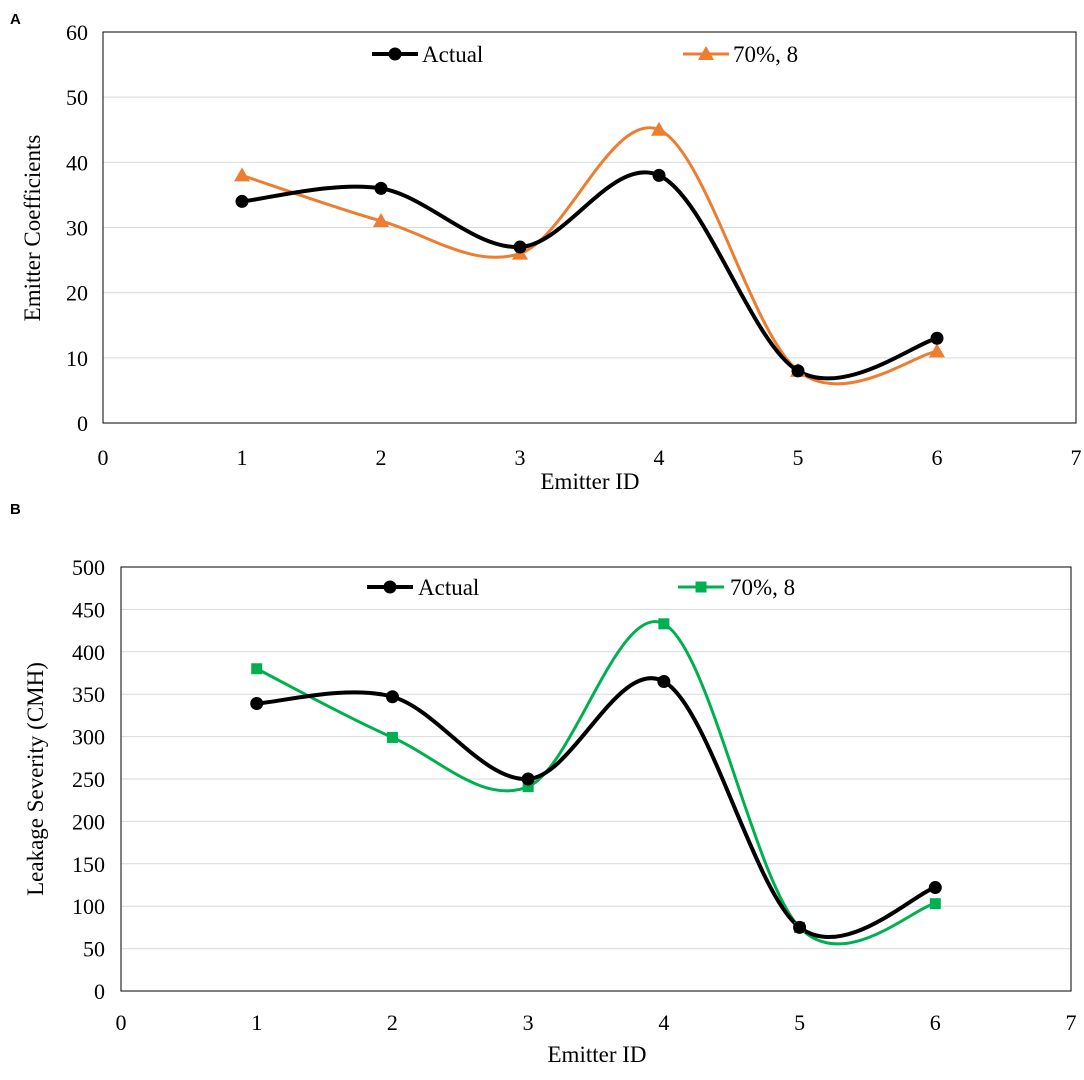  I want to click on y-tick-label: 250, so click(88, 779).